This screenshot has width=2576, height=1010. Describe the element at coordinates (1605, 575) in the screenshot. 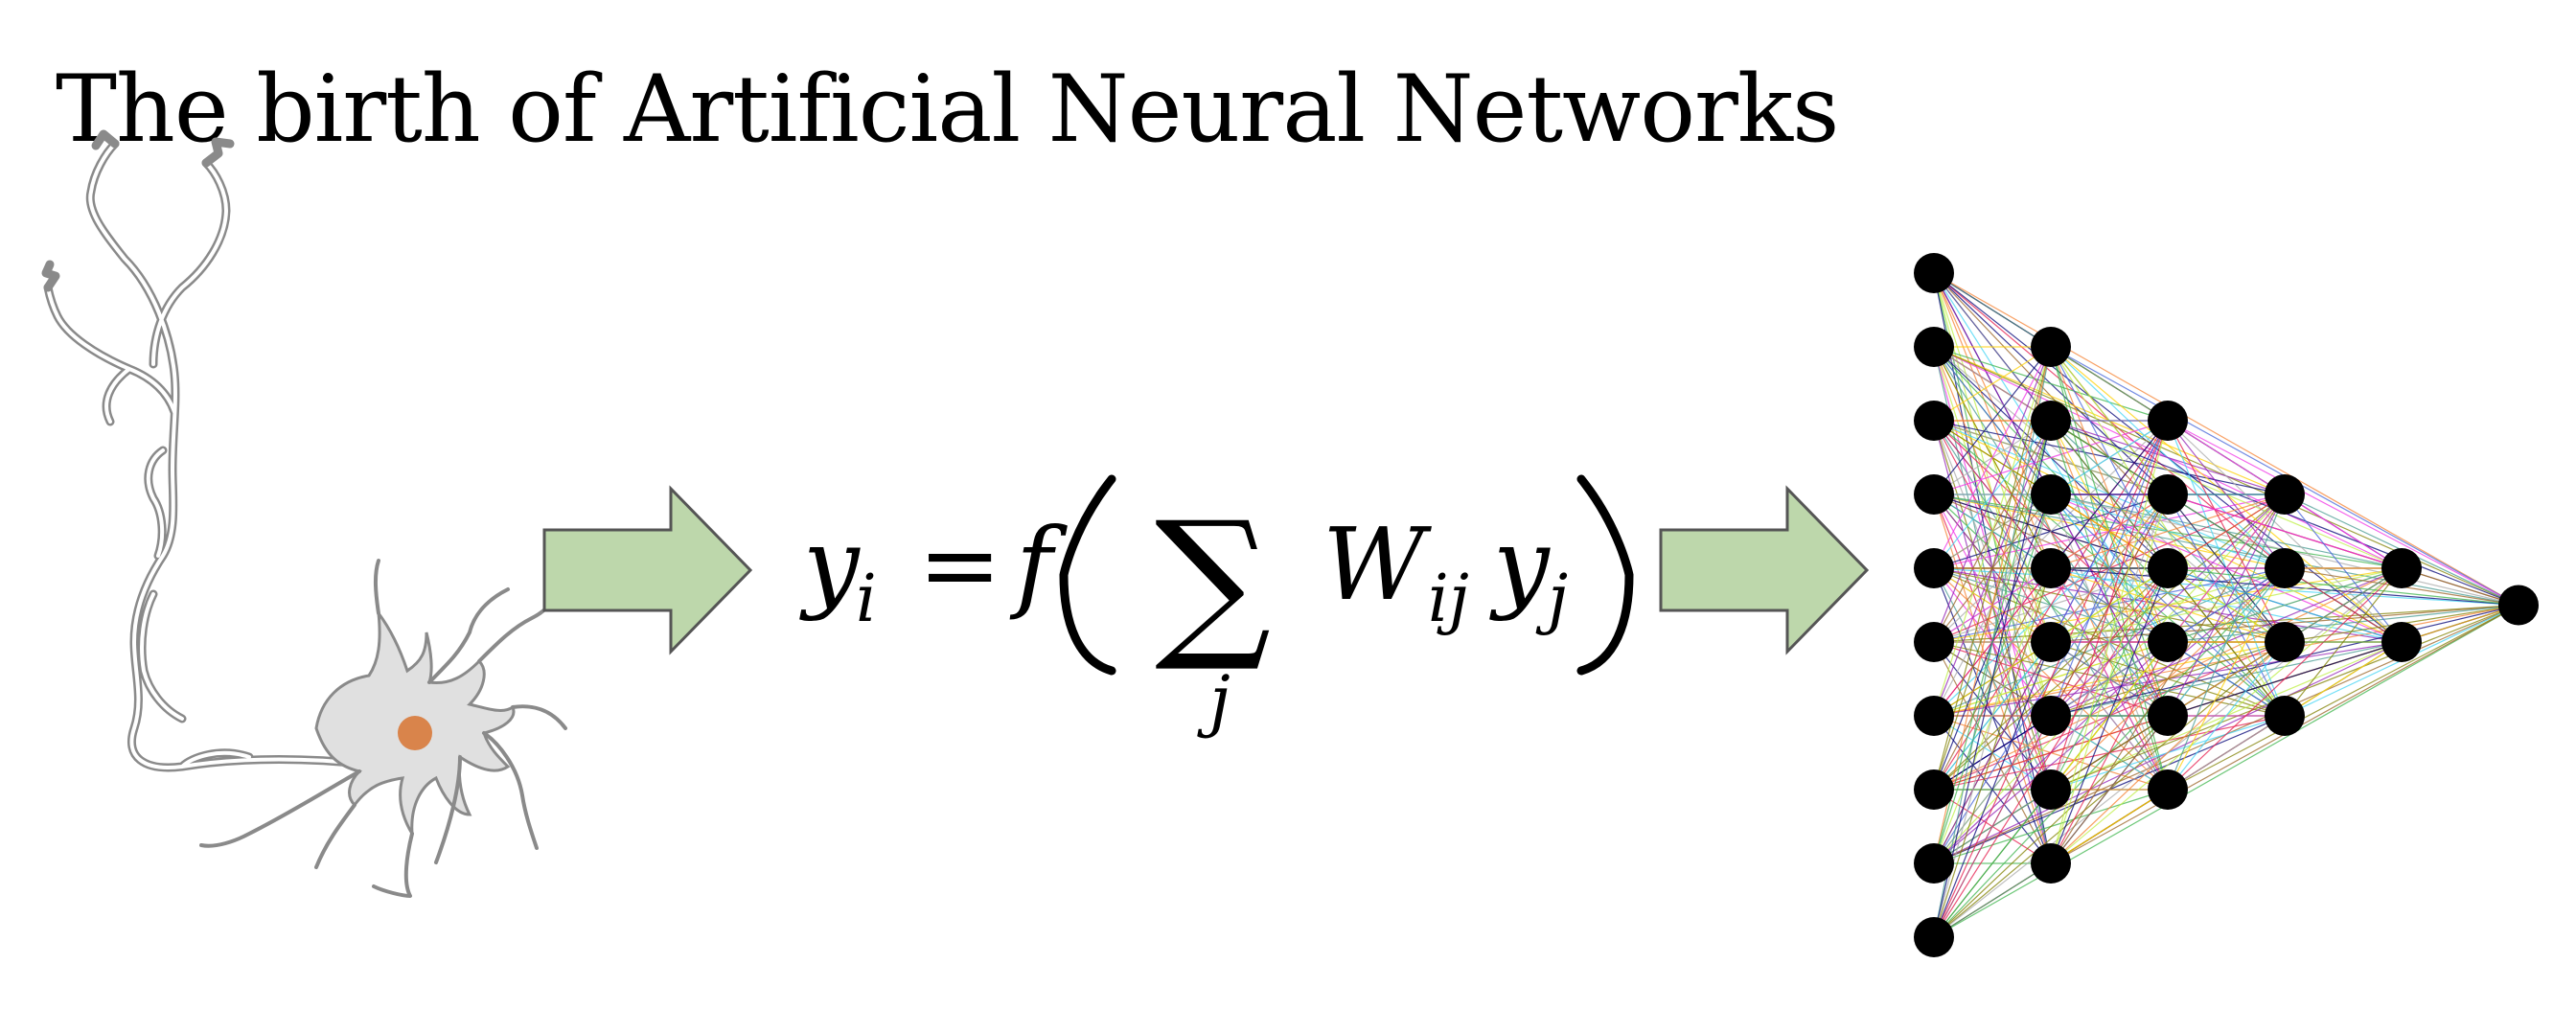

I see `eq-right-paren` at that location.